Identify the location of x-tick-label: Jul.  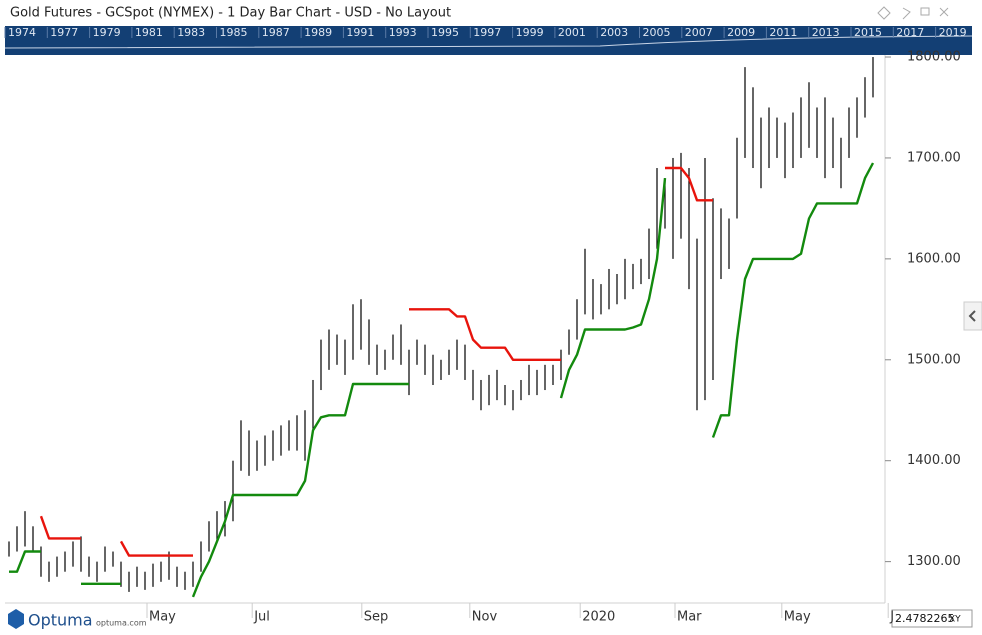
(261, 617).